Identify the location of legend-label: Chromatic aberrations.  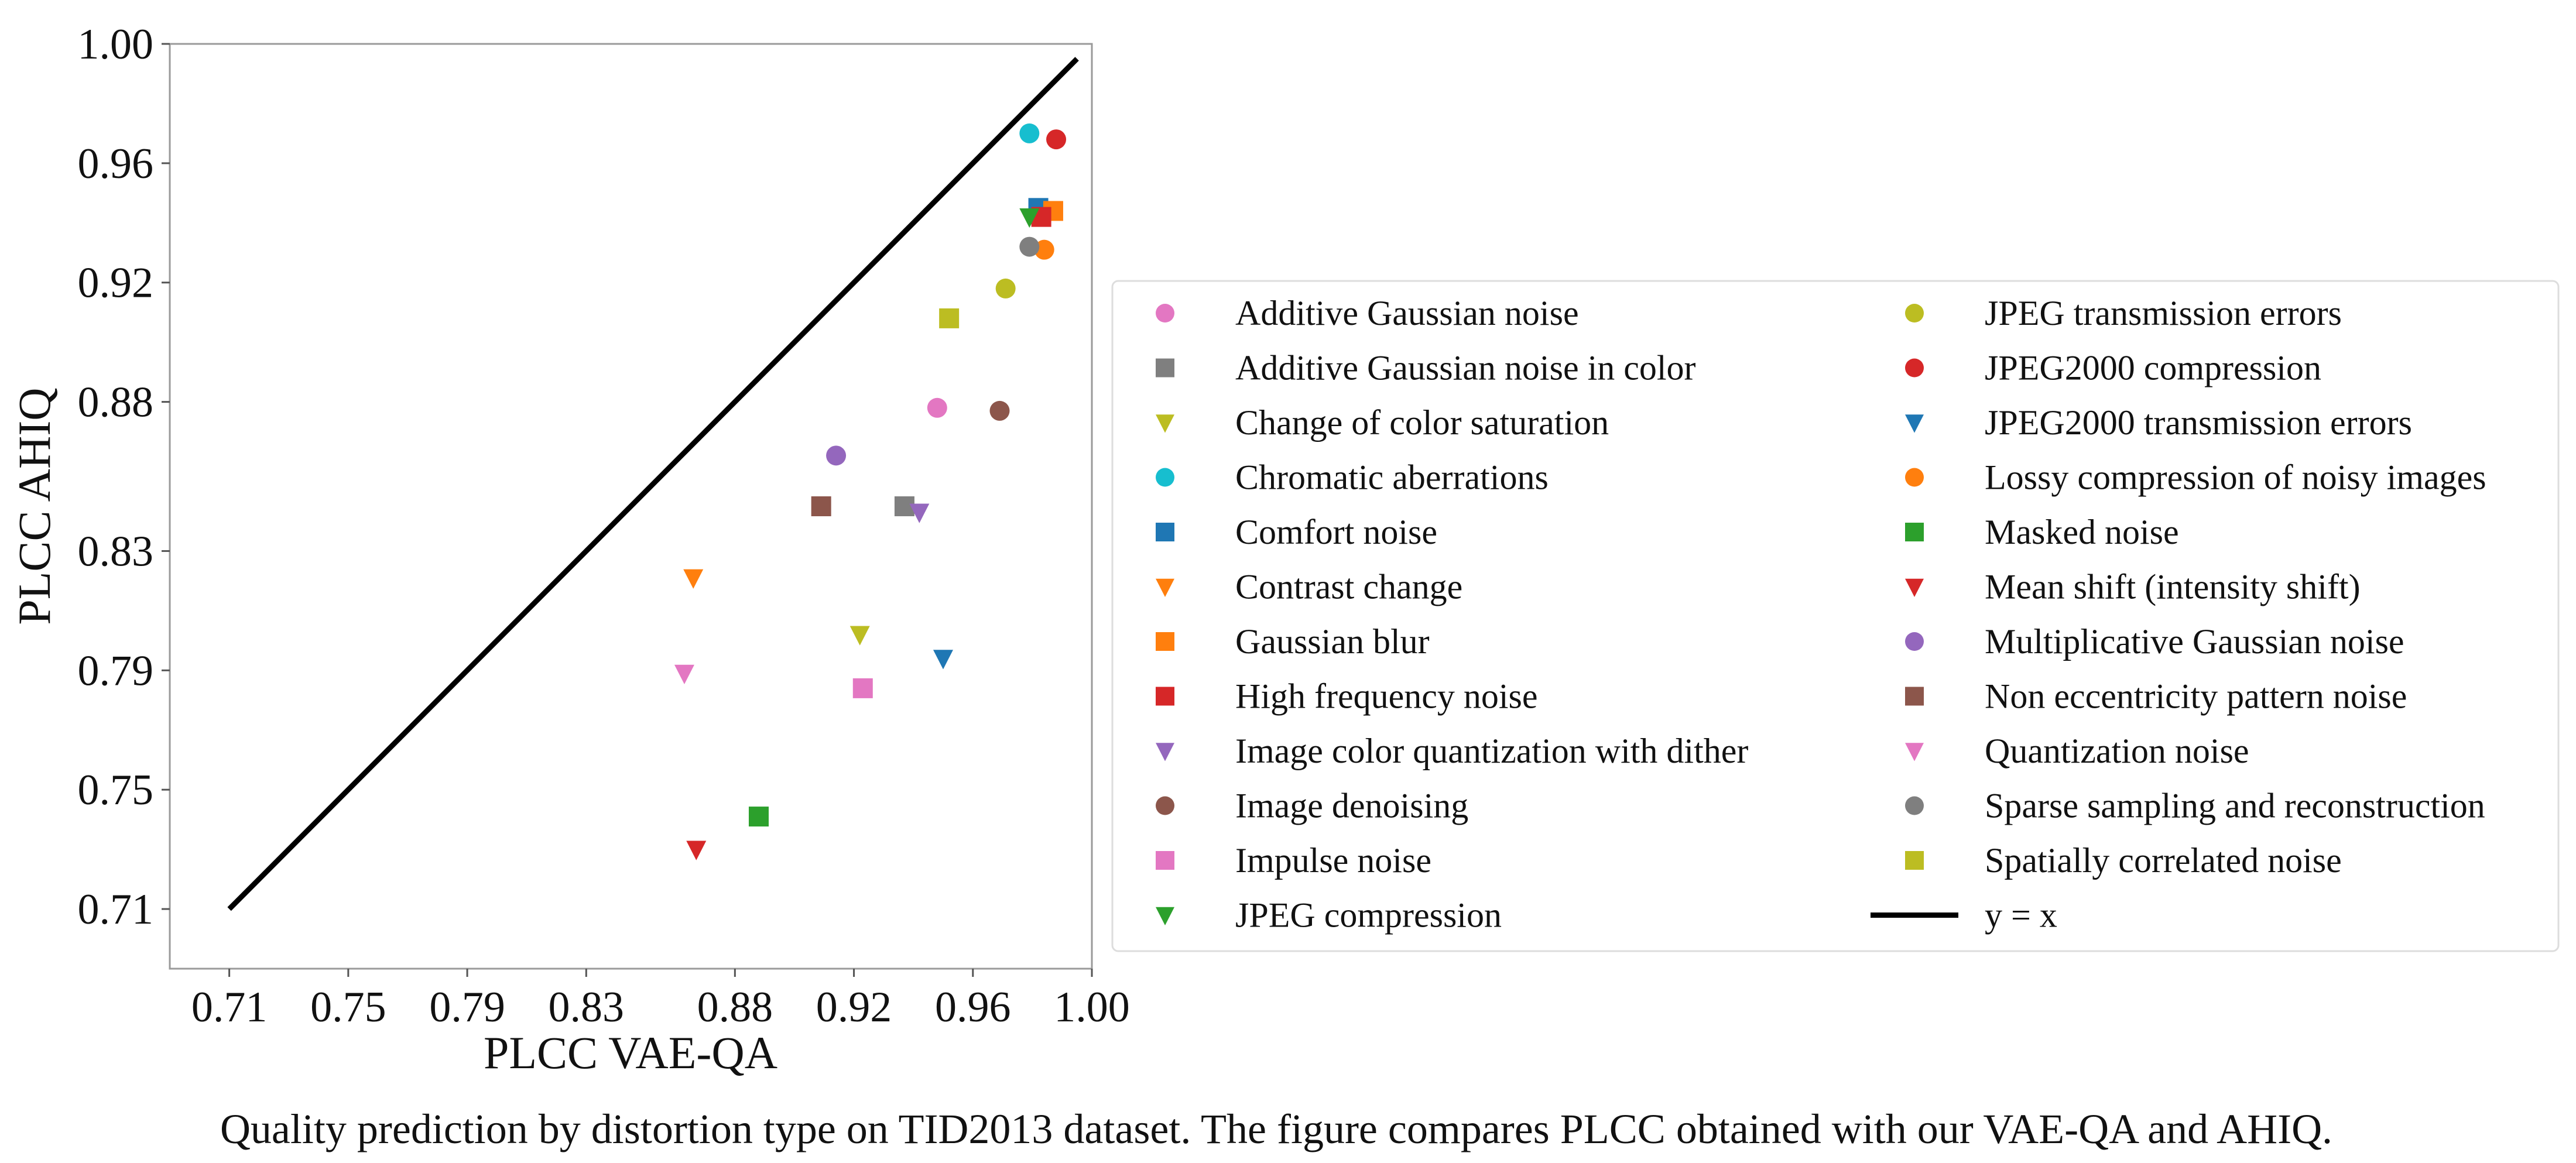
(1392, 477).